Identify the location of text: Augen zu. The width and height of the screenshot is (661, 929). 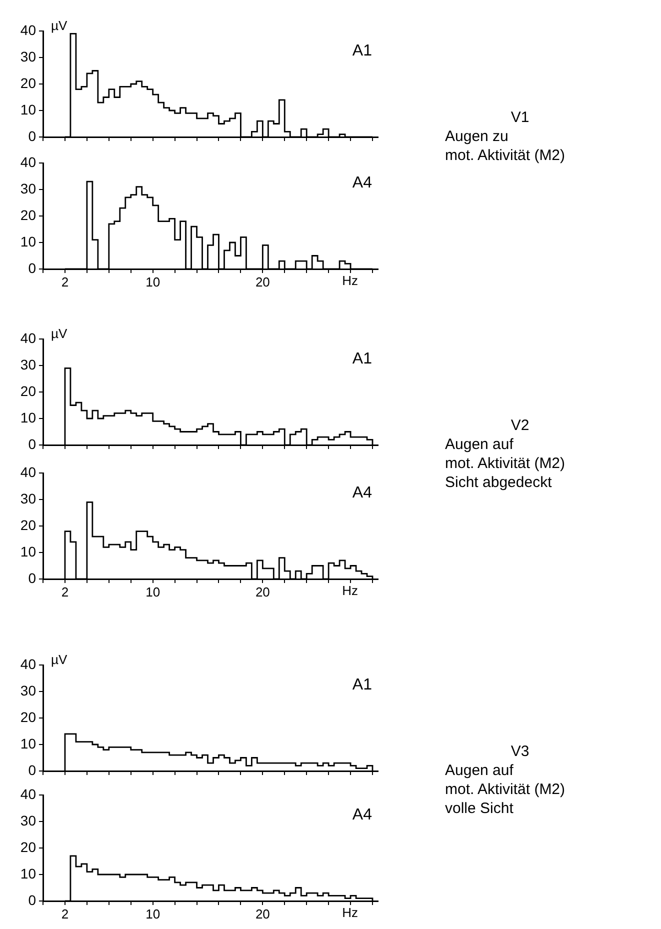
(477, 136).